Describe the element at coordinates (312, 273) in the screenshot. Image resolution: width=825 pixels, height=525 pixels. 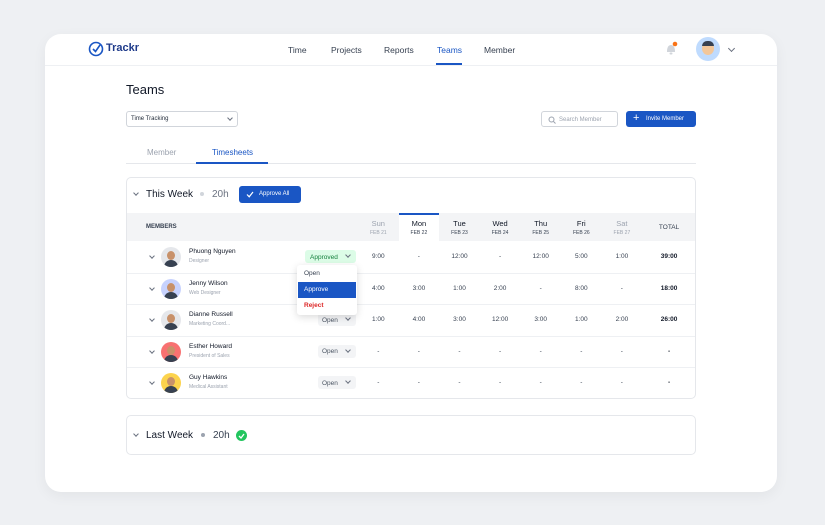
I see `menu-option: Open` at that location.